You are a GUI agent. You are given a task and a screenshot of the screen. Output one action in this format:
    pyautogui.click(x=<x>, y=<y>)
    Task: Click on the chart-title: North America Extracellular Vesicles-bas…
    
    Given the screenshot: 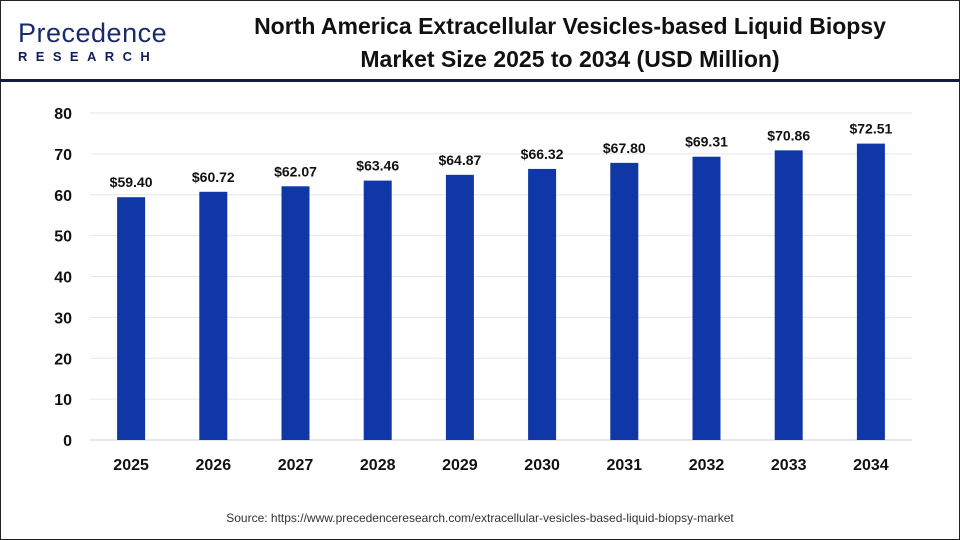 What is the action you would take?
    pyautogui.click(x=570, y=43)
    